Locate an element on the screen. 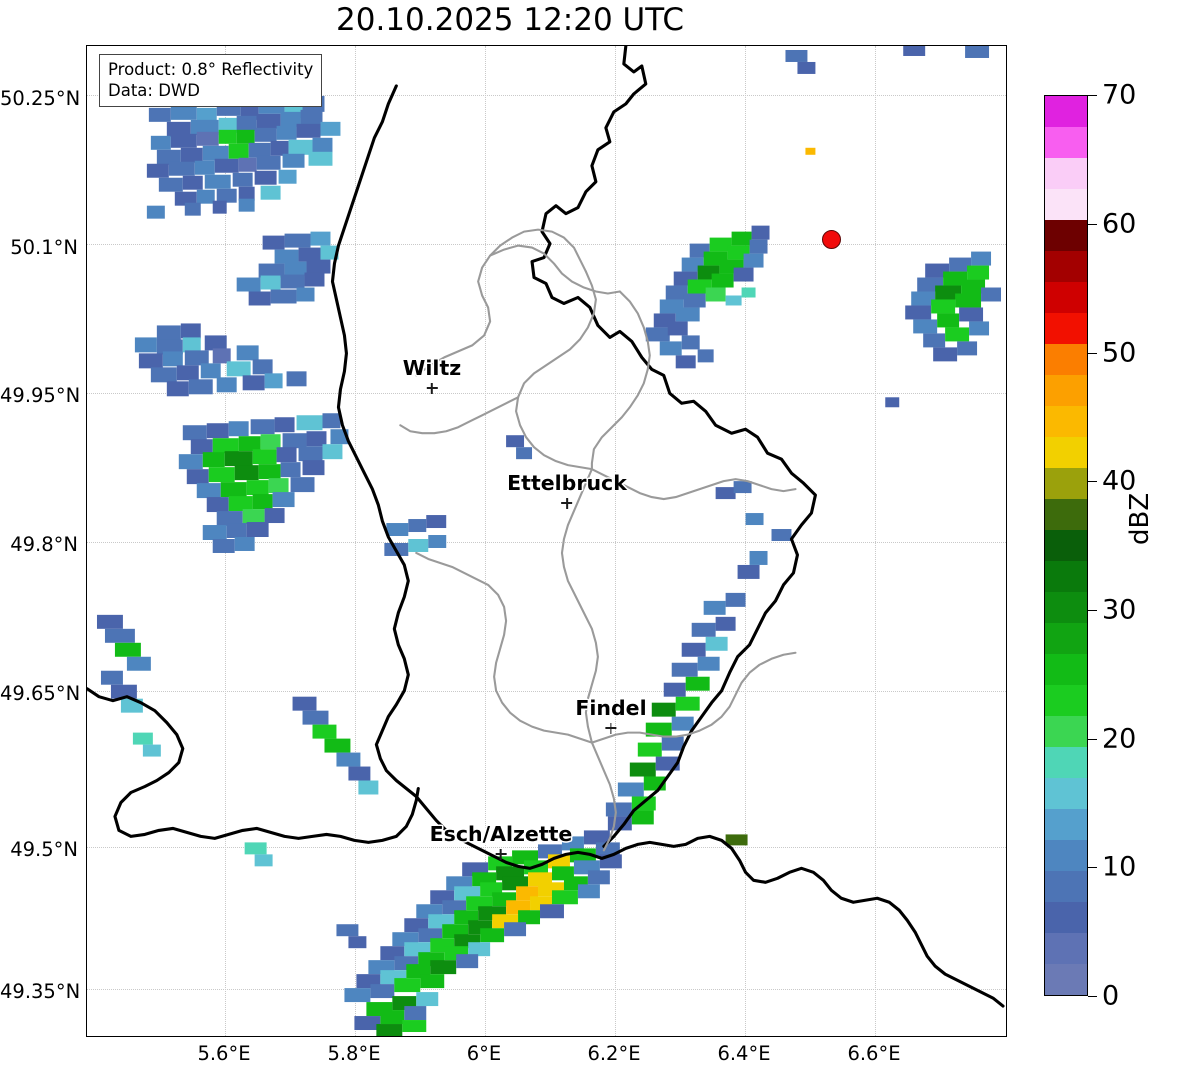 This screenshot has height=1081, width=1184. lat-tick-50-25: 50.25°N is located at coordinates (40, 98).